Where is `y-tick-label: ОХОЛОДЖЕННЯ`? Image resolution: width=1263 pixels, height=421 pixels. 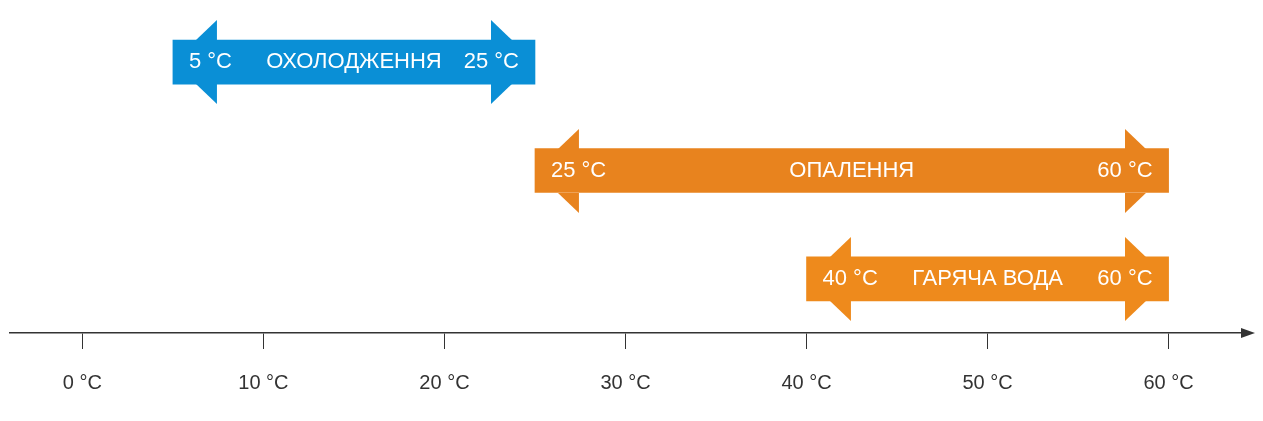
y-tick-label: ОХОЛОДЖЕННЯ is located at coordinates (354, 61).